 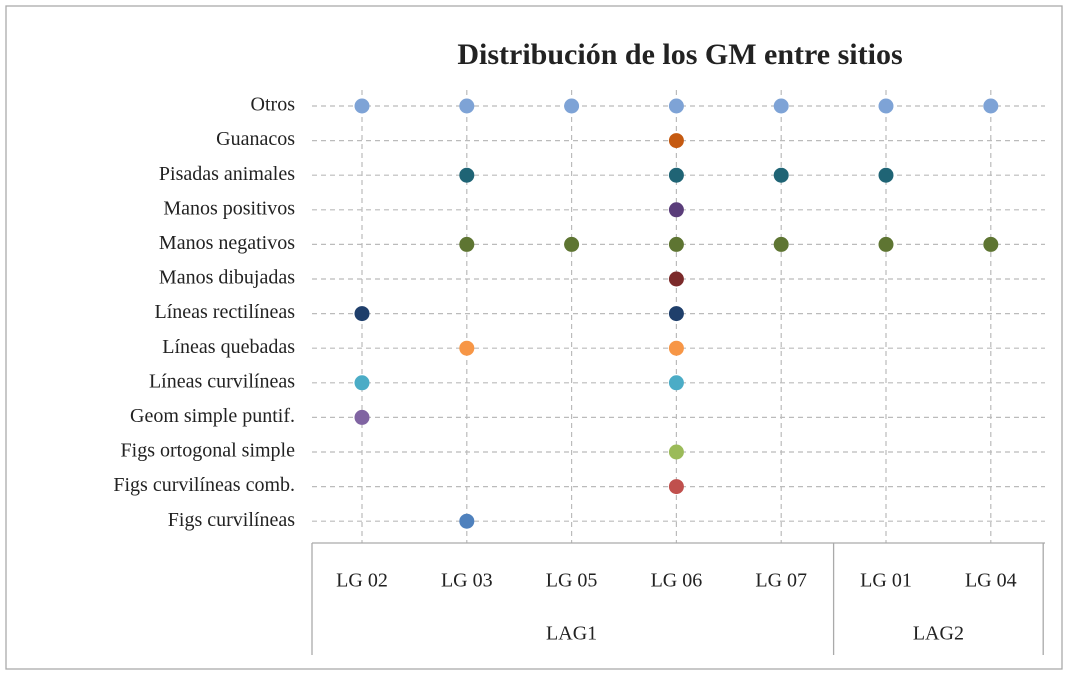 I want to click on y-tick-label: Manos negativos, so click(x=227, y=243).